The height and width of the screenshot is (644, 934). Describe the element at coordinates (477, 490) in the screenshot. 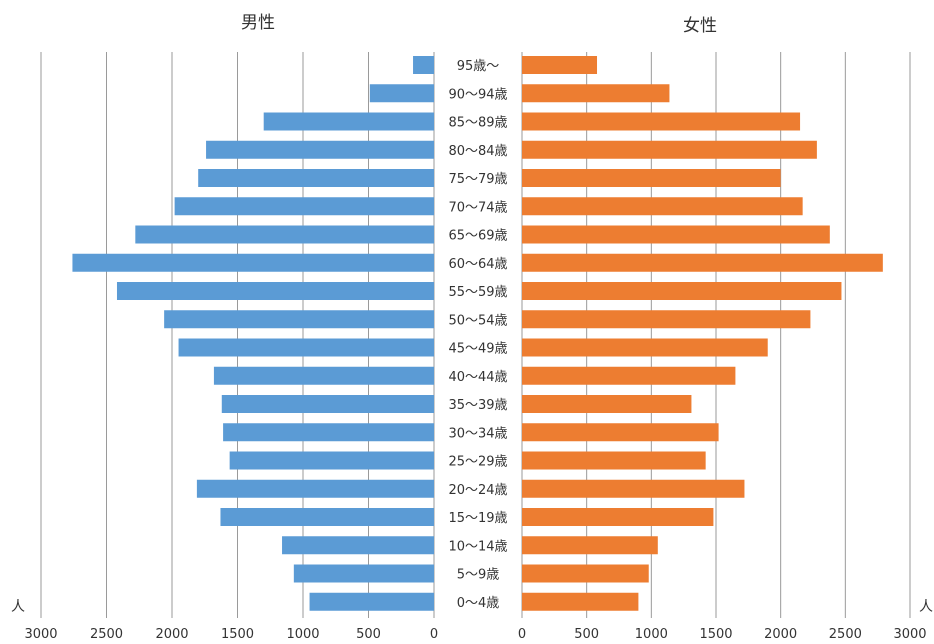

I see `age-group-label: 20～24歳` at that location.